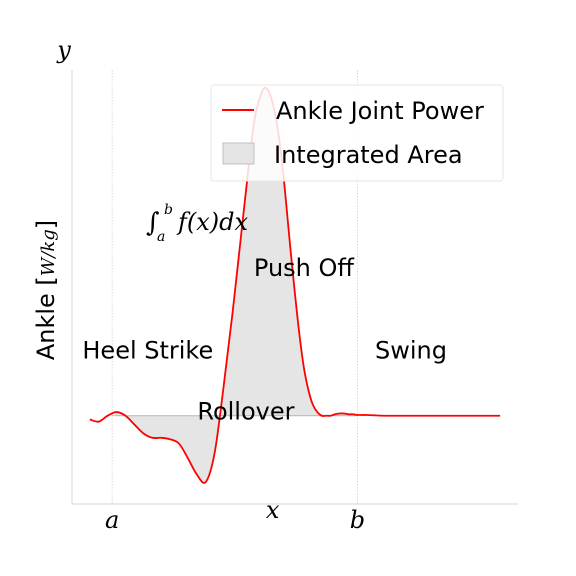 This screenshot has height=576, width=576. I want to click on x-tick-label-a: a, so click(112, 520).